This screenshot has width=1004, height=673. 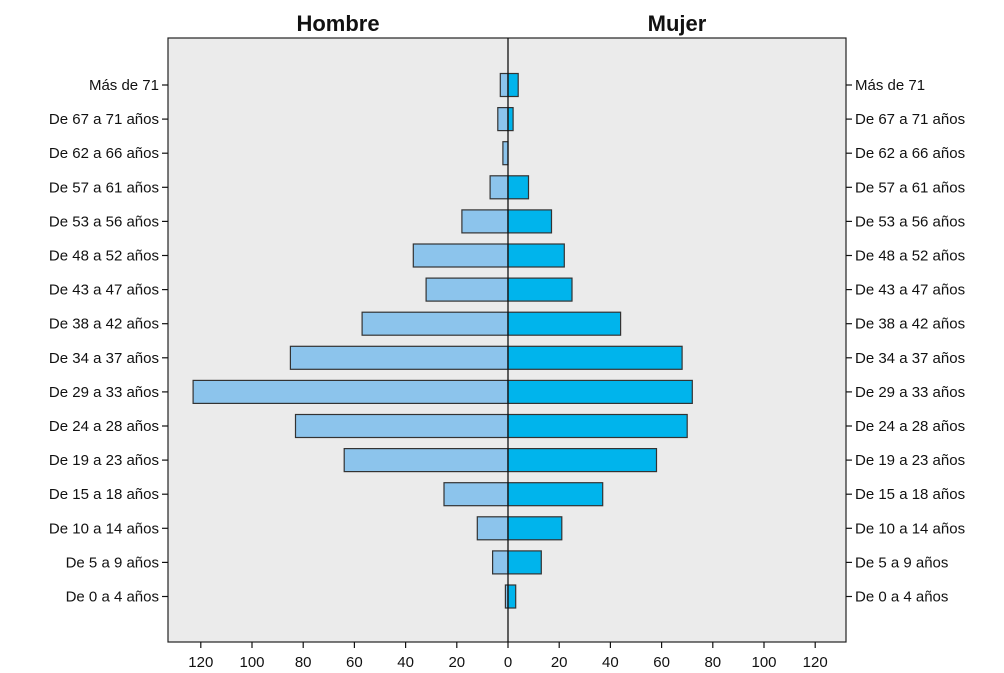 What do you see at coordinates (890, 85) in the screenshot?
I see `right-category-label: Más de 71` at bounding box center [890, 85].